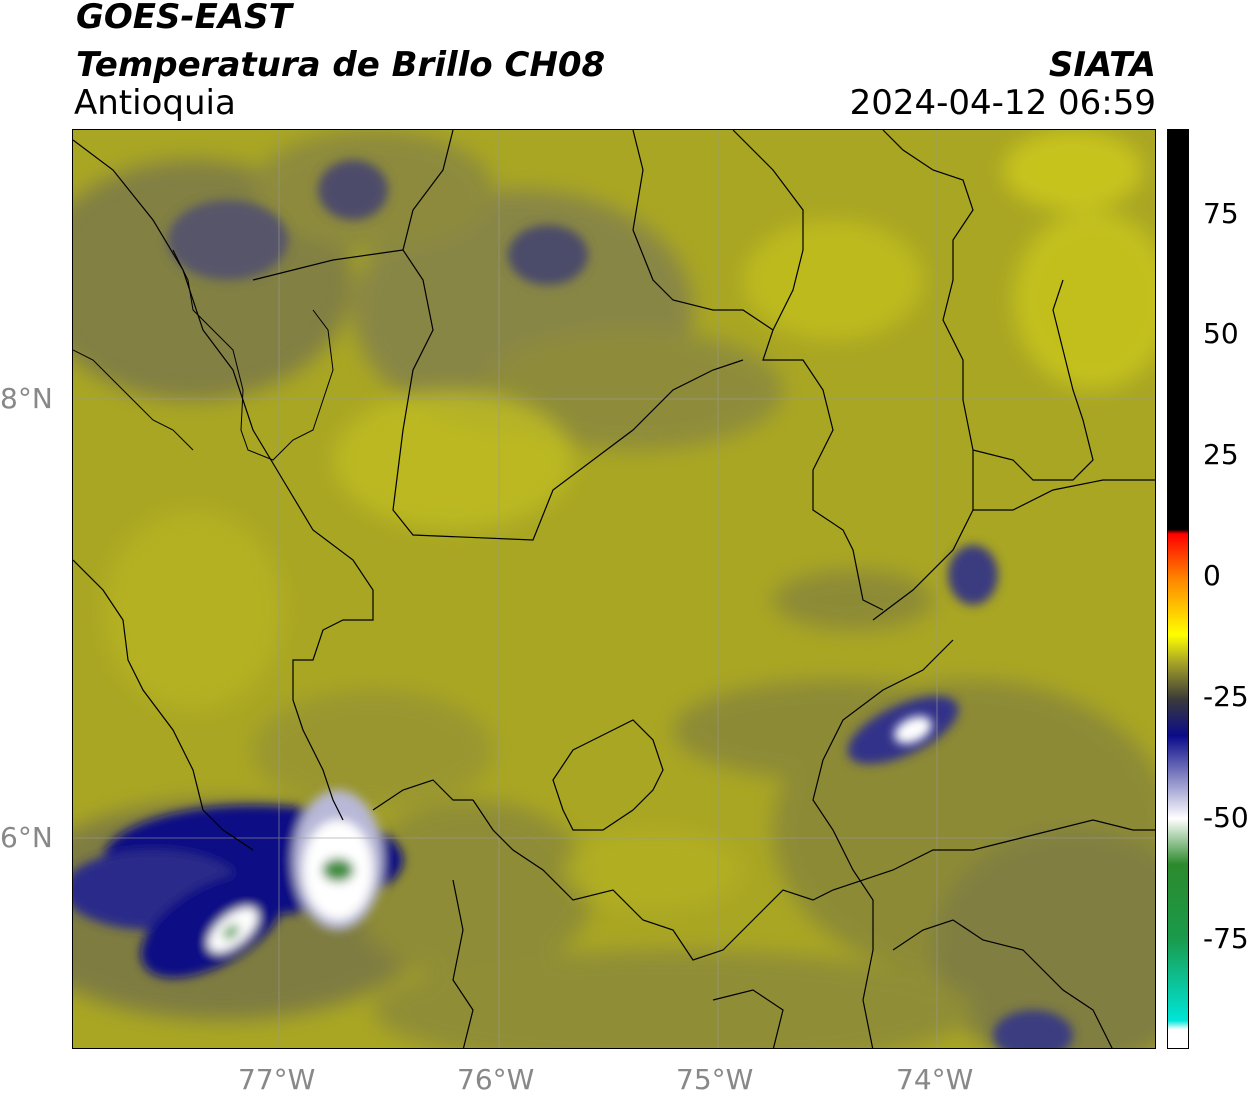  I want to click on region-label: Antioquia, so click(155, 103).